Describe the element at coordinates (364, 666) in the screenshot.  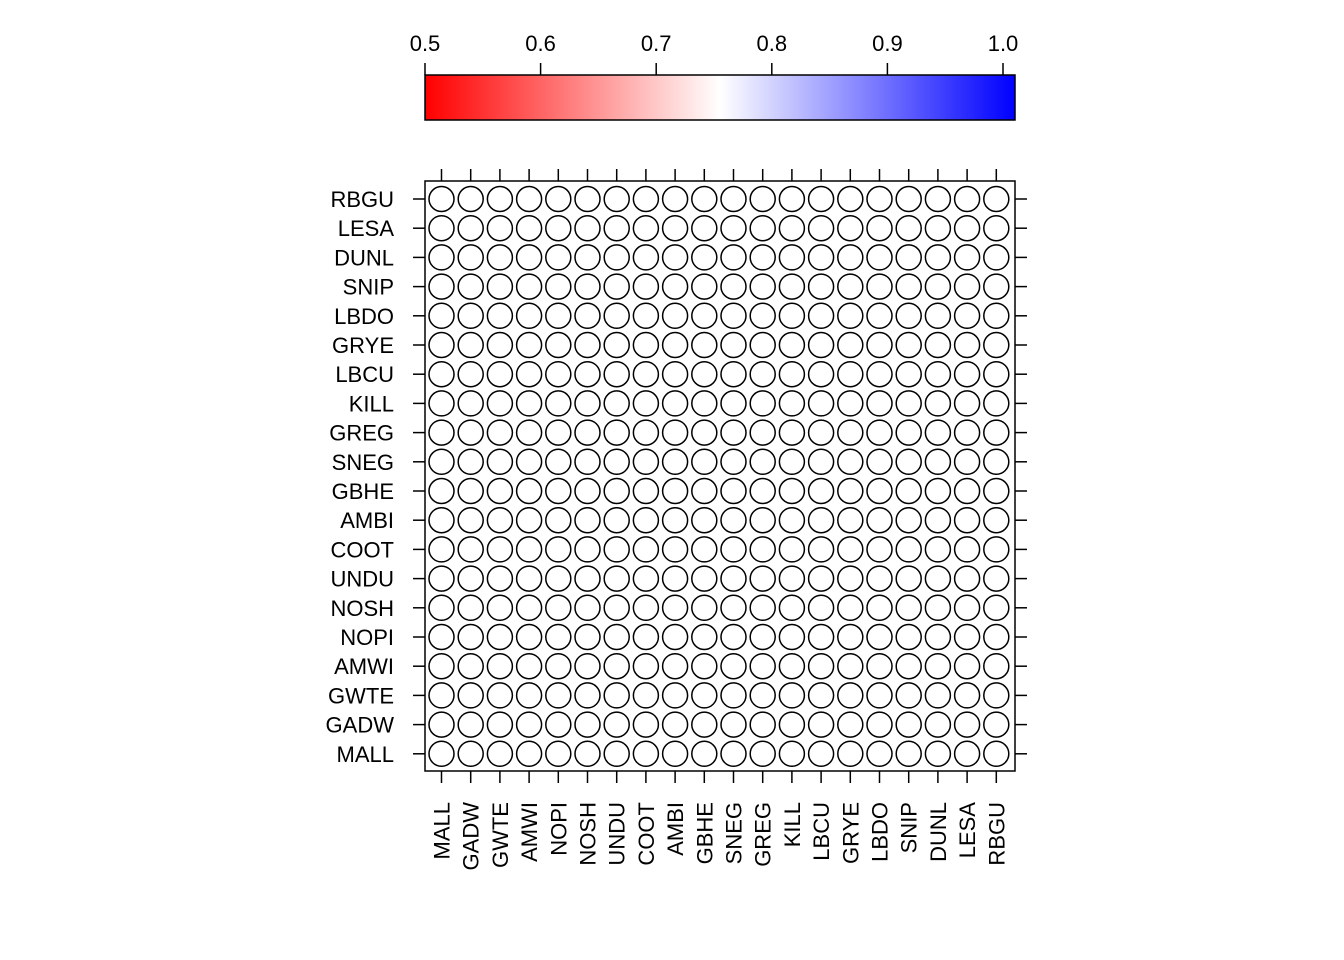
I see `y-tick-label: AMWI` at that location.